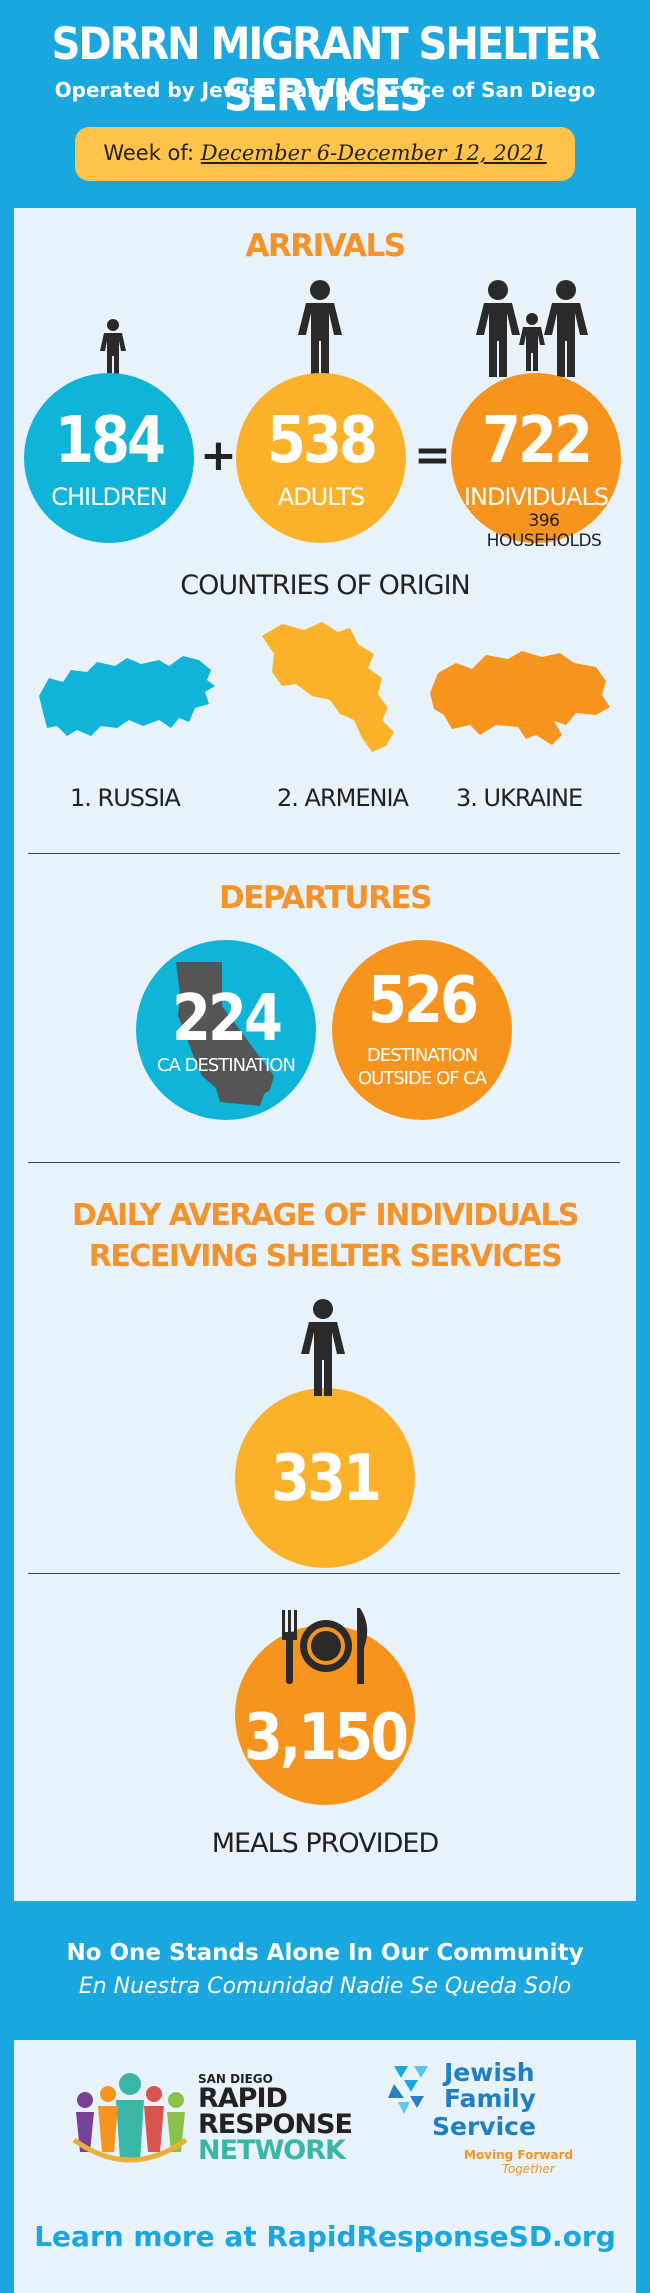  Describe the element at coordinates (218, 455) in the screenshot. I see `plus-sign: +` at that location.